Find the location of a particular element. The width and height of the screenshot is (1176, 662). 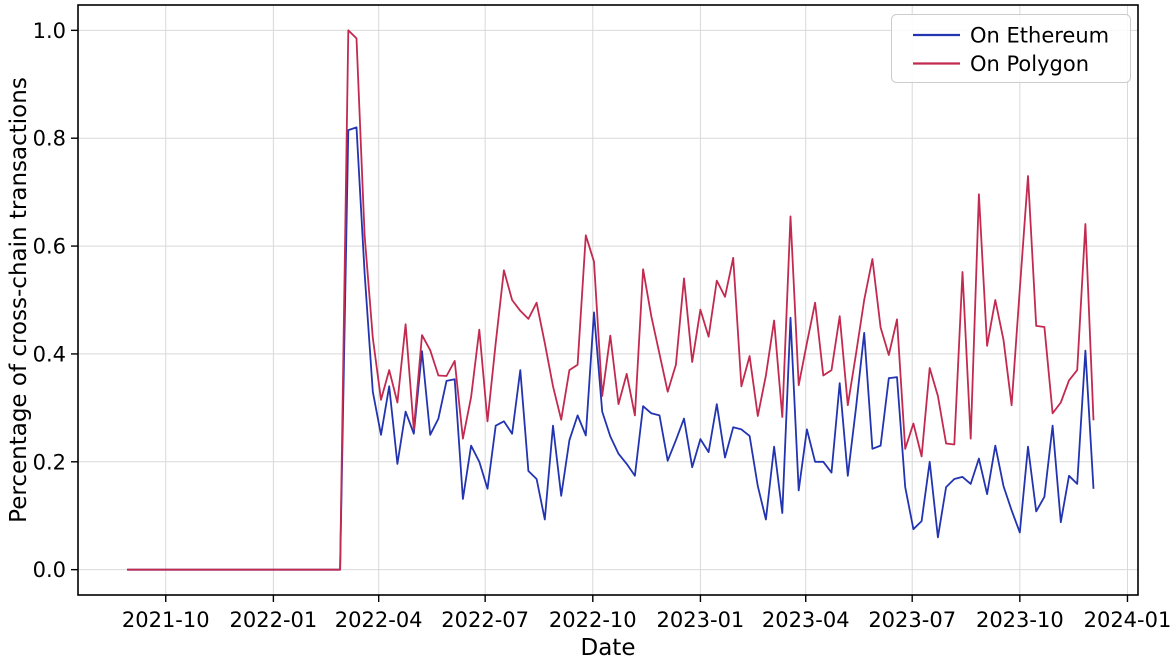

x-tick-label: 2021-10 is located at coordinates (166, 620).